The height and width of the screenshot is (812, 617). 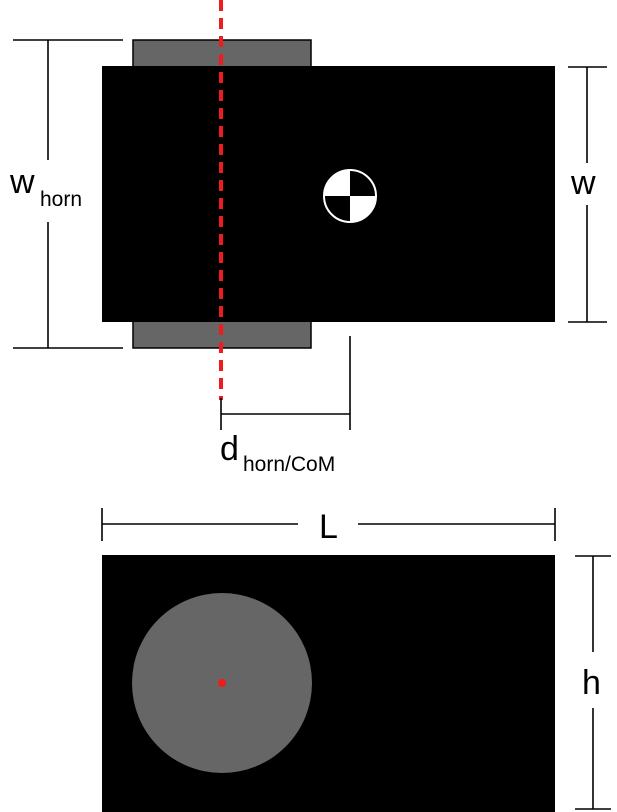 I want to click on com-outline, so click(x=350, y=196).